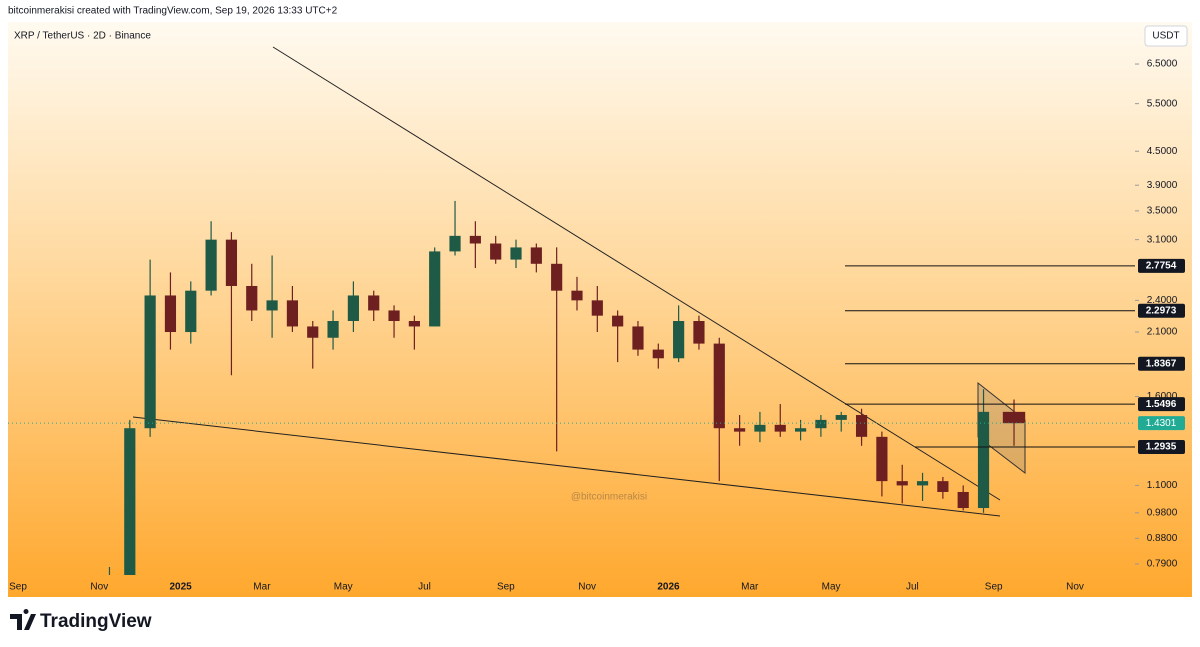 Image resolution: width=1200 pixels, height=647 pixels. Describe the element at coordinates (82, 36) in the screenshot. I see `symbol-title: XRP / TetherUS · 2D · Binance` at that location.